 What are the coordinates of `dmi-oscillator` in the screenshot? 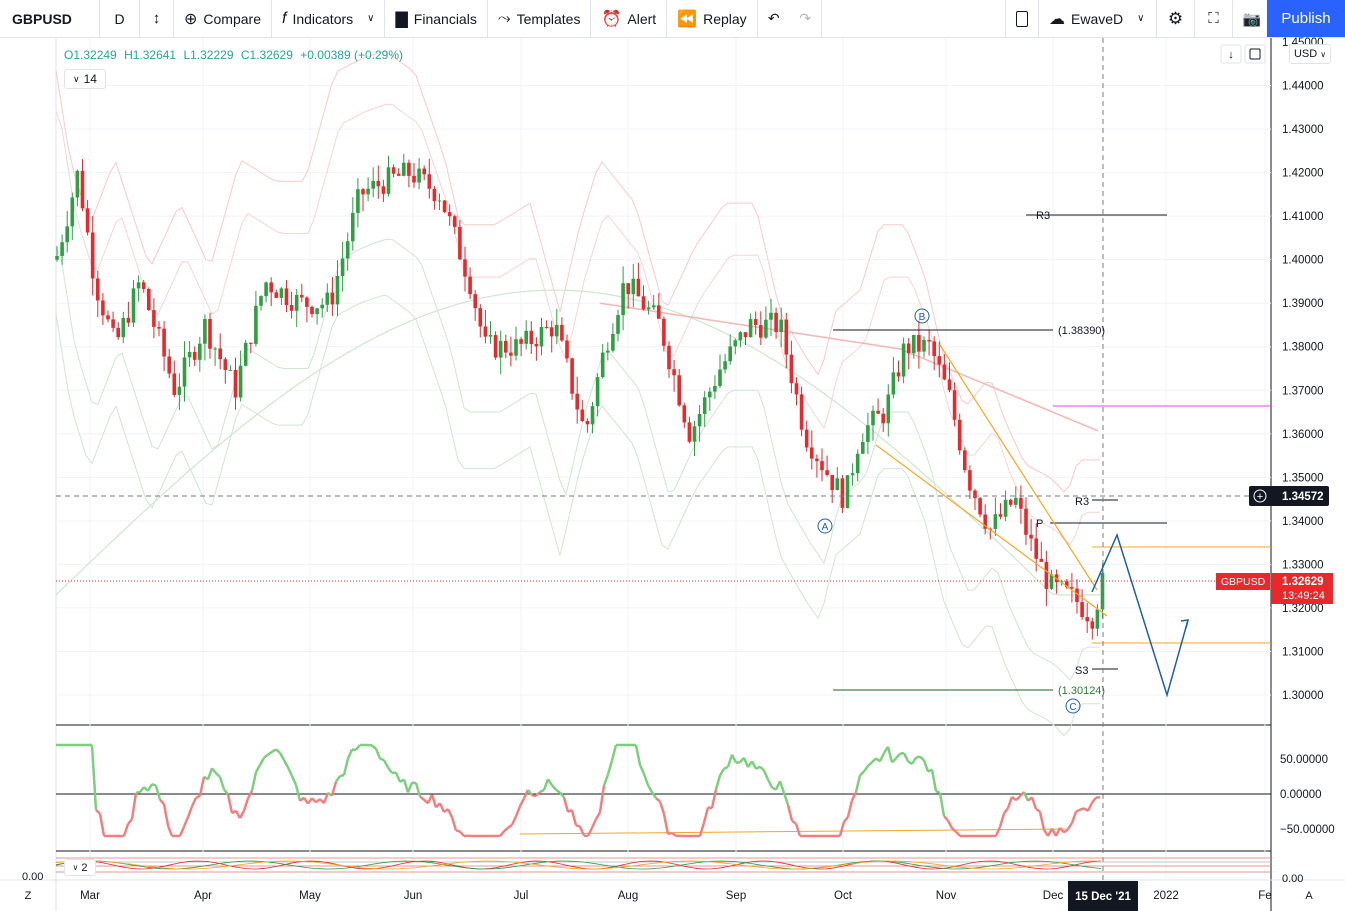 It's located at (663, 865).